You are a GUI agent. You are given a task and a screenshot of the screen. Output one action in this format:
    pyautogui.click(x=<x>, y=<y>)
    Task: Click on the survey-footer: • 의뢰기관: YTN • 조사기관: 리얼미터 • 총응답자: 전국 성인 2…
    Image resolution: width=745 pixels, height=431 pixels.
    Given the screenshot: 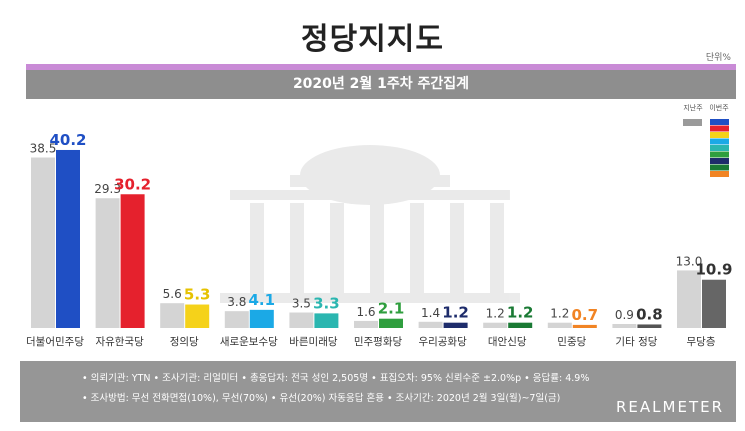 What is the action you would take?
    pyautogui.click(x=378, y=391)
    